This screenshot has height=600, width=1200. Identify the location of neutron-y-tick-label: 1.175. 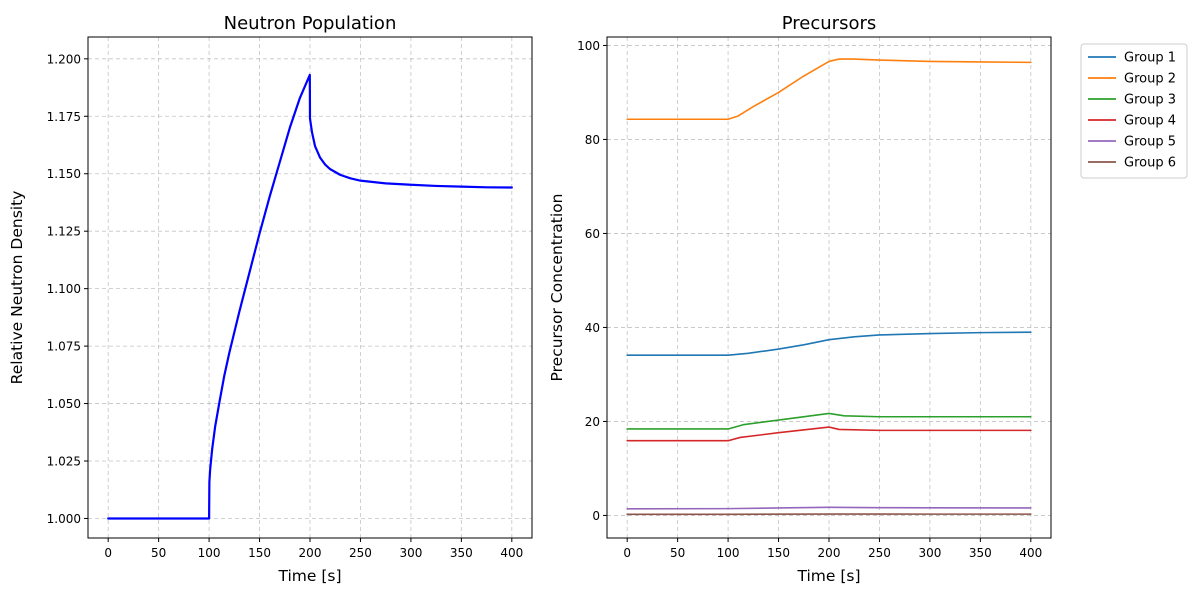
(64, 117).